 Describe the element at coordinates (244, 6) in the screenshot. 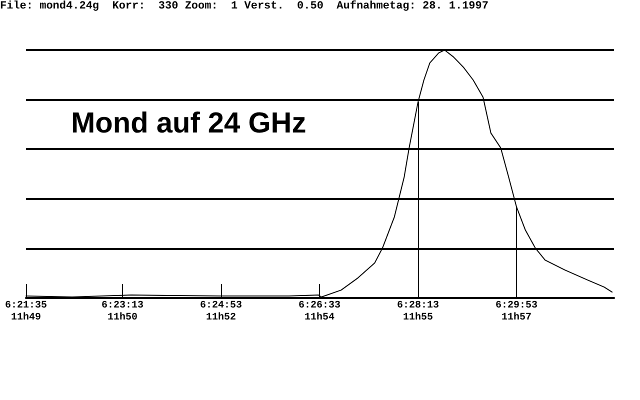

I see `text: File: mond4.24g Korr: 330 Zoom: 1 Verst. 0.50 Aufnahmetag: 28. 1.1997` at that location.